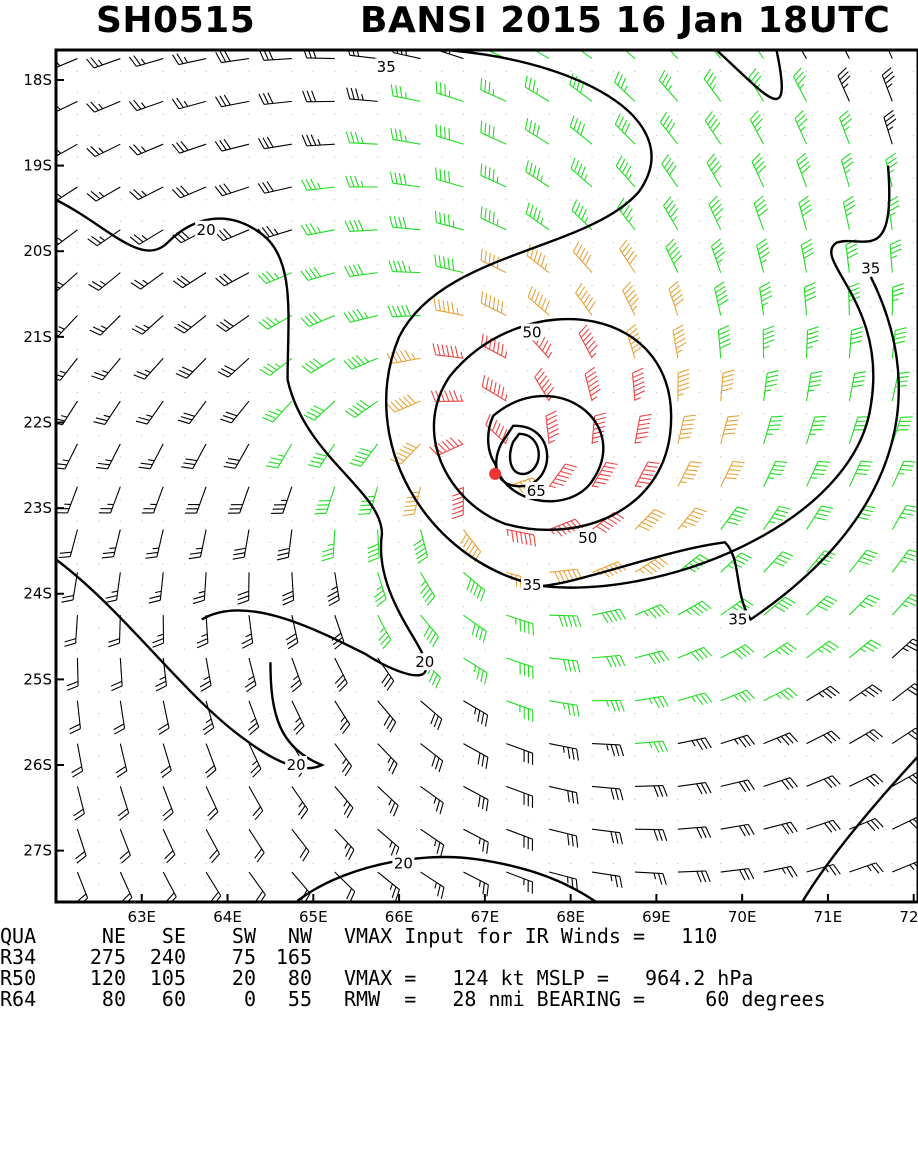 This screenshot has height=1158, width=918. Describe the element at coordinates (98, 936) in the screenshot. I see `footer-header-ne: NE` at that location.